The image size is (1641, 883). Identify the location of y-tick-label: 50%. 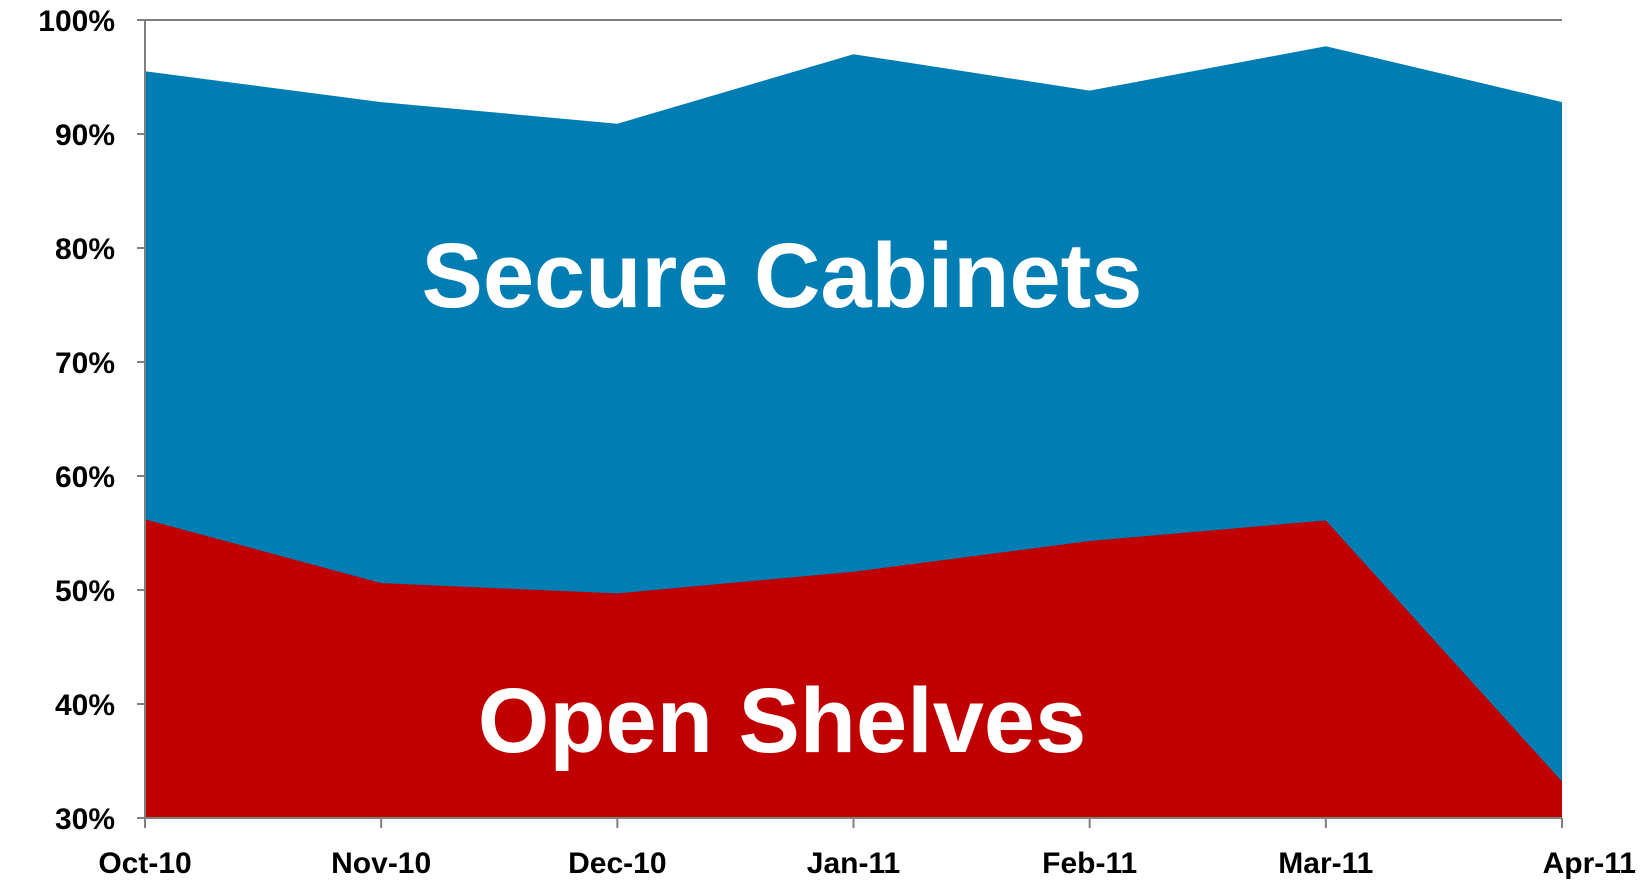
(85, 591).